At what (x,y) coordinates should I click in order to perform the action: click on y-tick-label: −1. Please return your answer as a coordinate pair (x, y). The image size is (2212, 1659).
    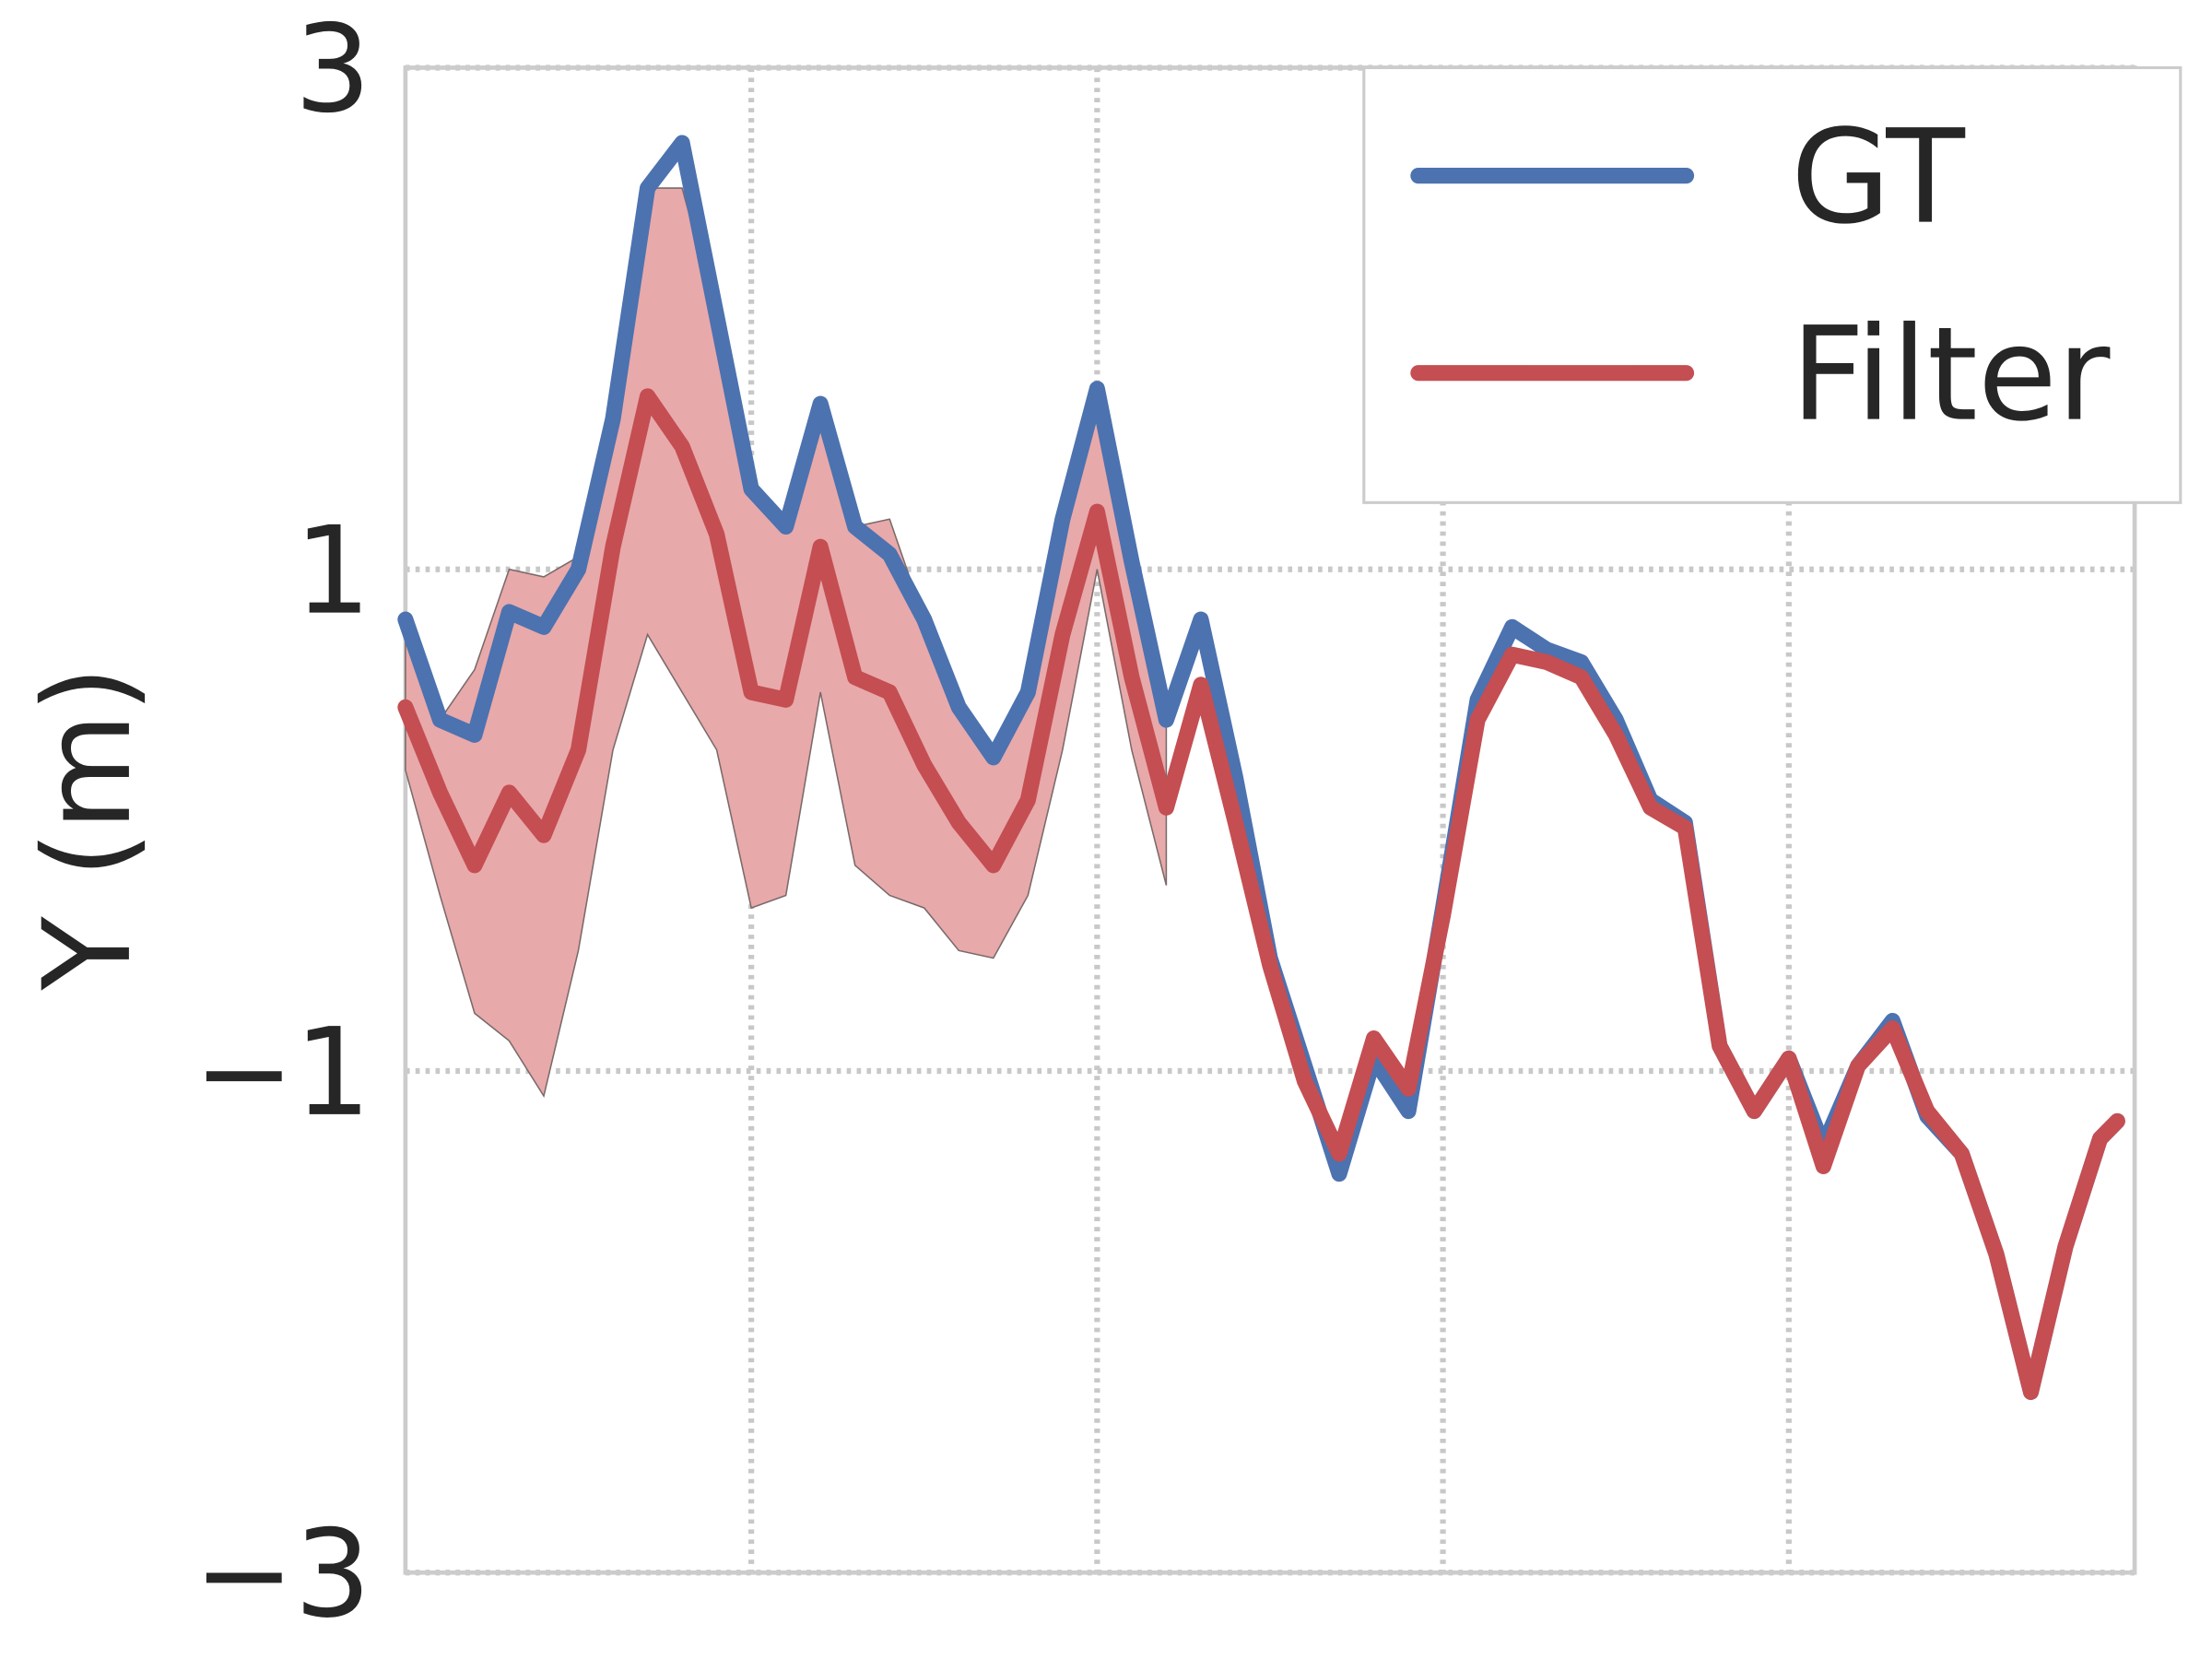
    Looking at the image, I should click on (282, 1072).